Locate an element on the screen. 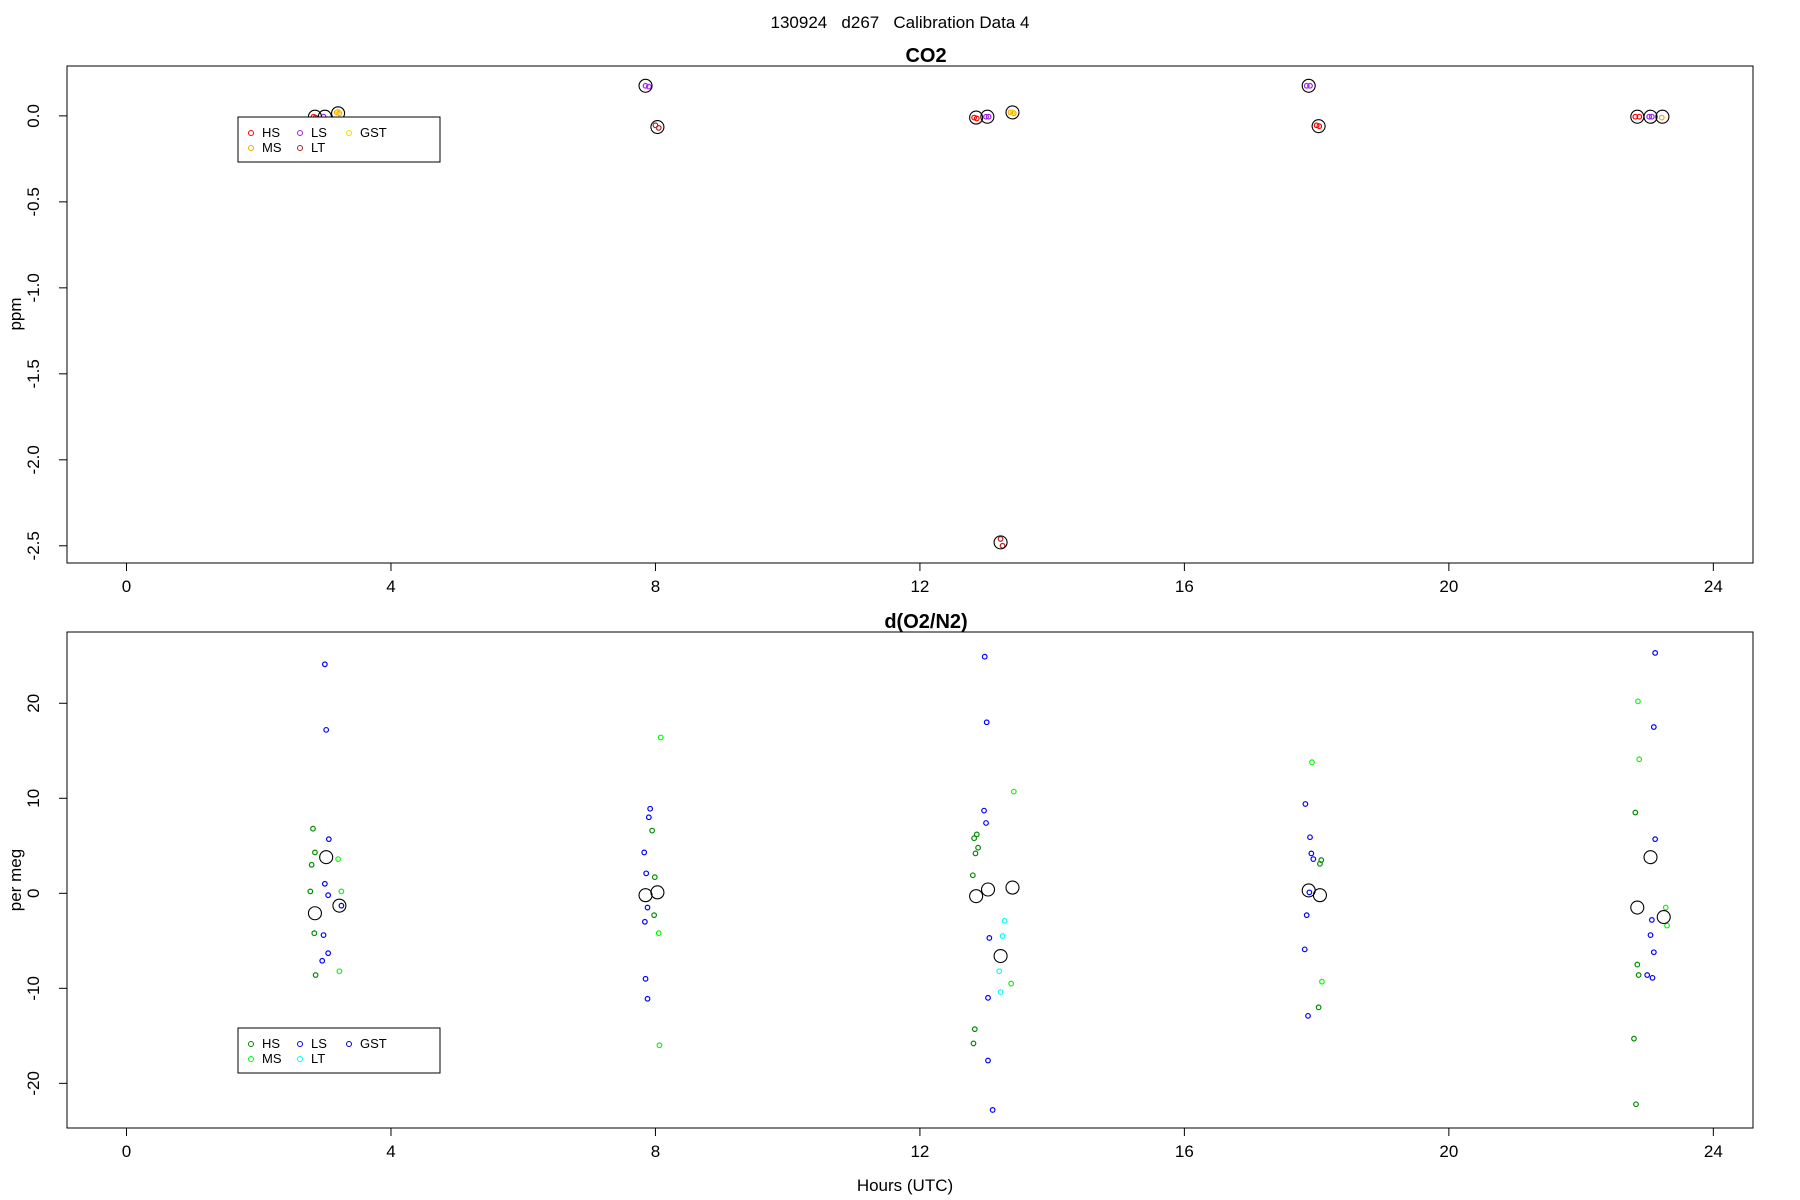 This screenshot has width=1800, height=1200. co2-legend-label-ls: LS is located at coordinates (319, 132).